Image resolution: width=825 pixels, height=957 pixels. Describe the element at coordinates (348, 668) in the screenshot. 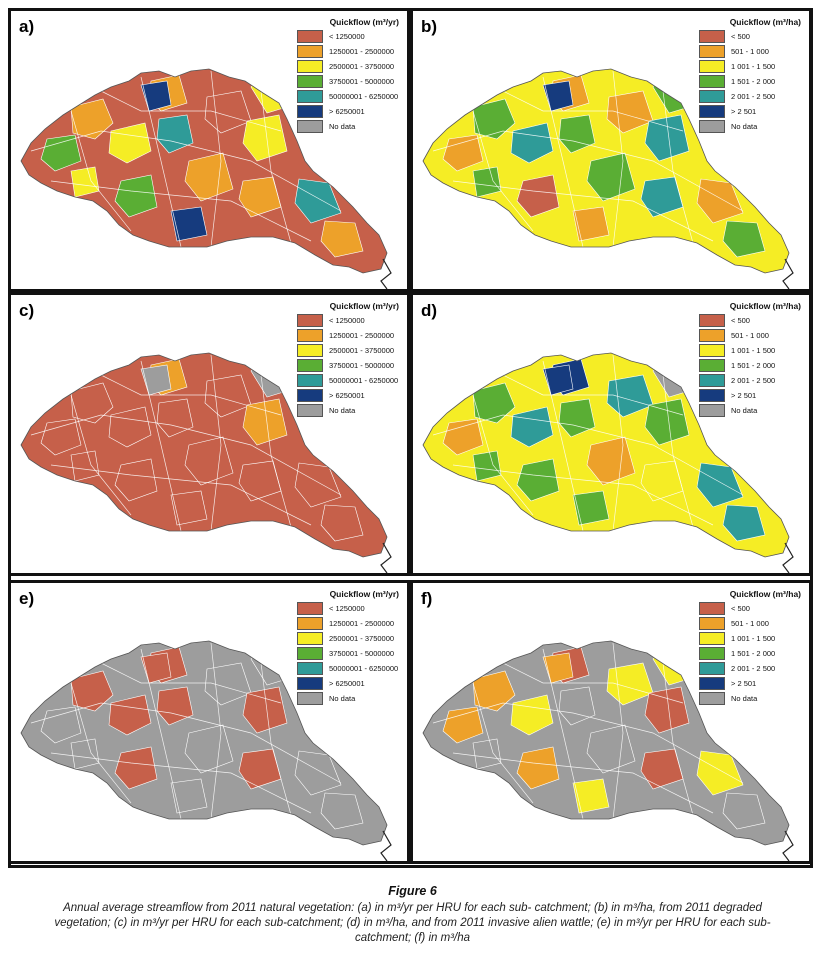

I see `legend-item: 50000001 - 6250000` at that location.